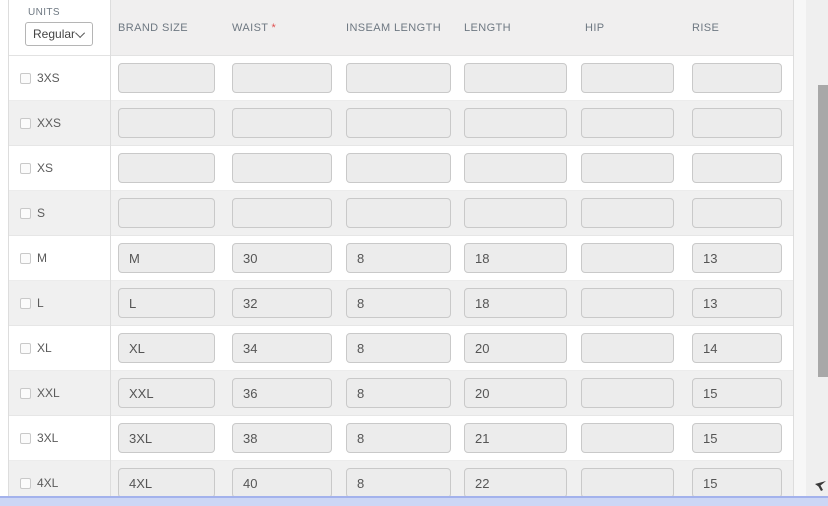 The width and height of the screenshot is (828, 506). I want to click on row-label-cell: 3XS, so click(40, 78).